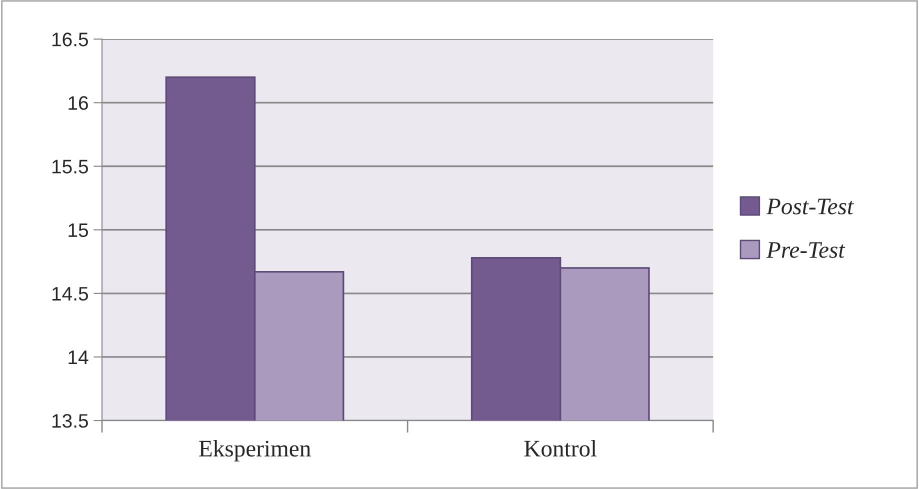 The height and width of the screenshot is (489, 919). I want to click on y-tick-label: 14.5, so click(70, 294).